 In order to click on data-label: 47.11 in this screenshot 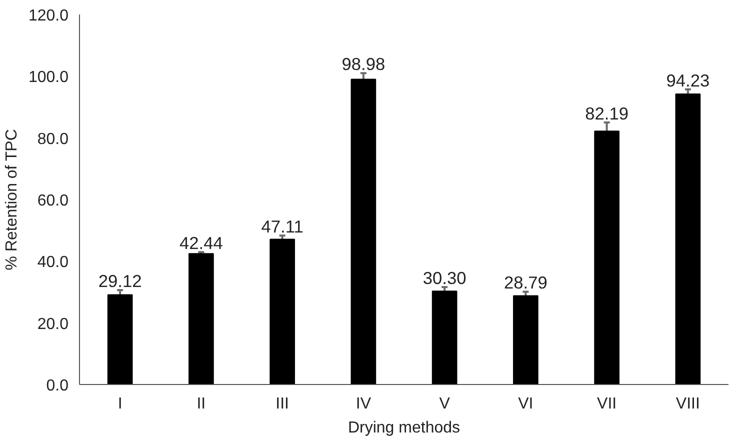, I will do `click(282, 226)`.